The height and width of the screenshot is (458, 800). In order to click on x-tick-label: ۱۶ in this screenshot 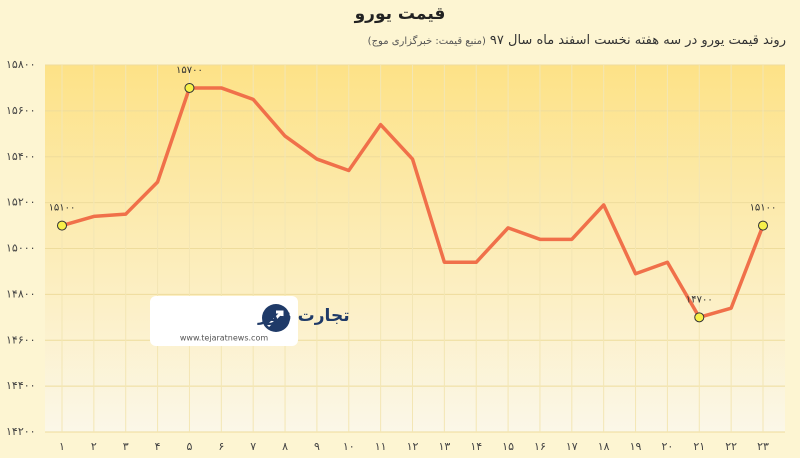, I will do `click(540, 446)`.